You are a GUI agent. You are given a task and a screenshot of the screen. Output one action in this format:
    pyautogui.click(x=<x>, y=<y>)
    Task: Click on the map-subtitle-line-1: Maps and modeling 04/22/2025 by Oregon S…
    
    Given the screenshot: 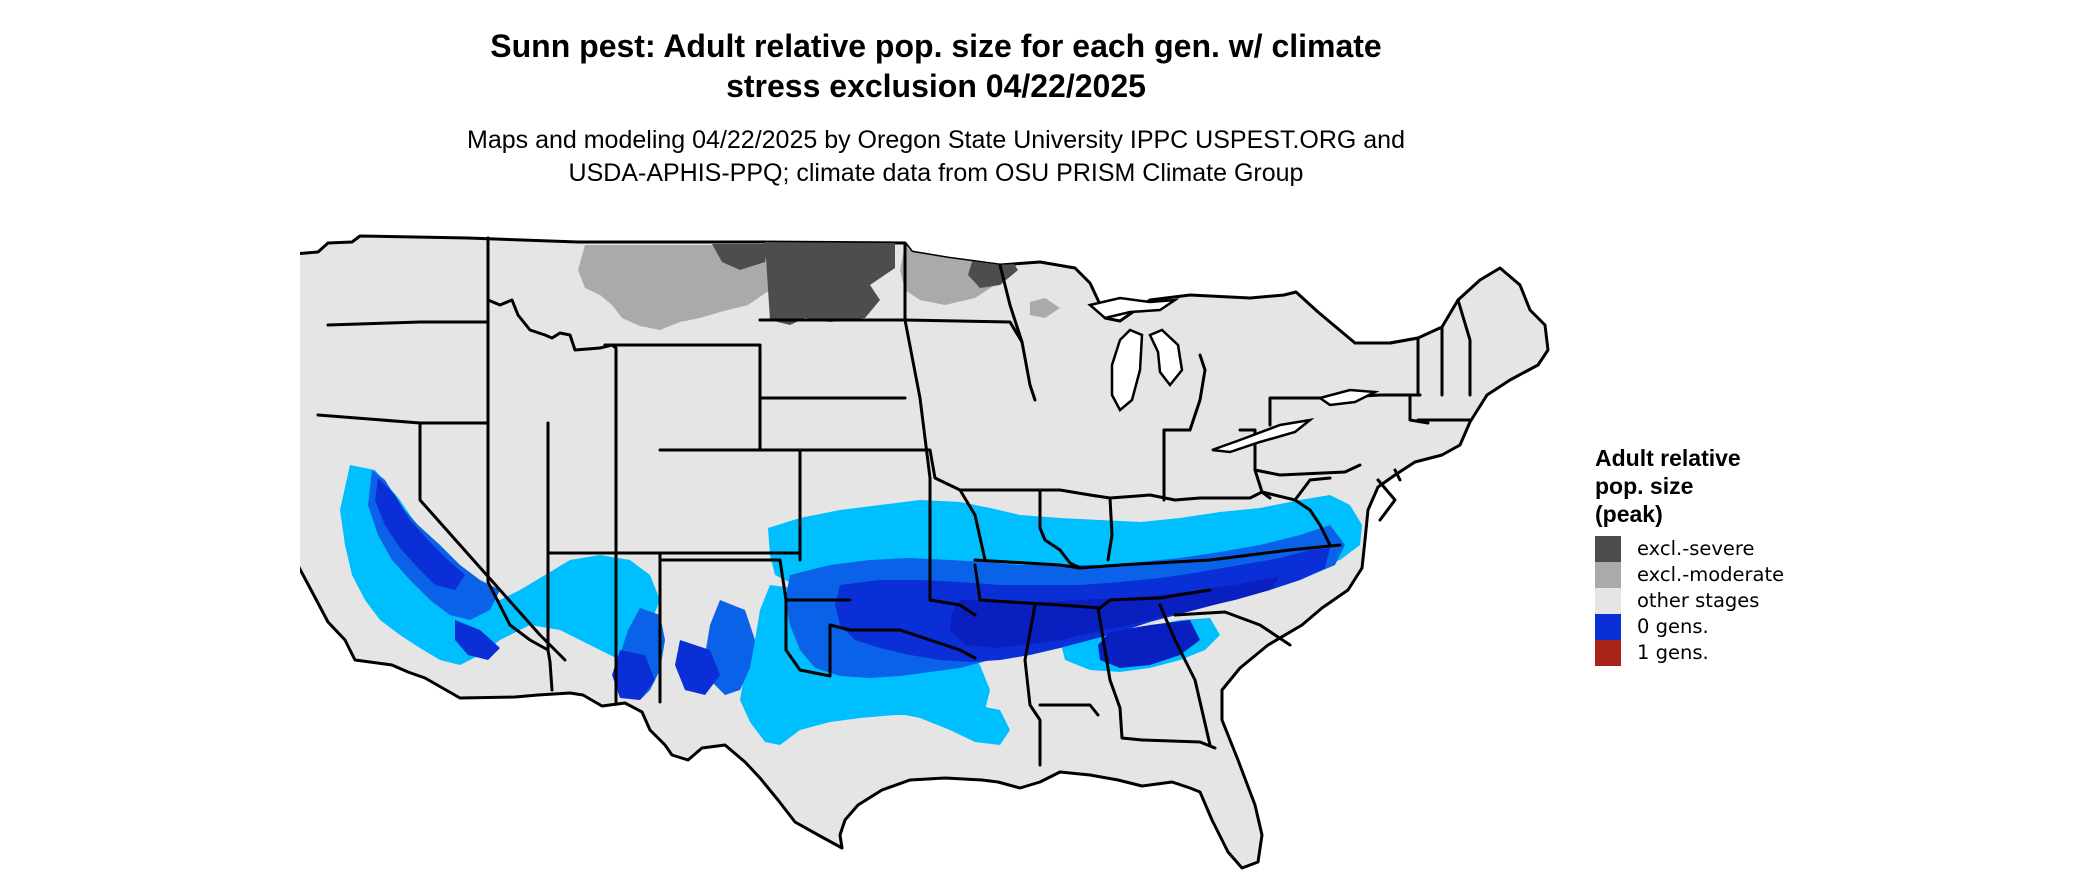 What is the action you would take?
    pyautogui.click(x=936, y=140)
    